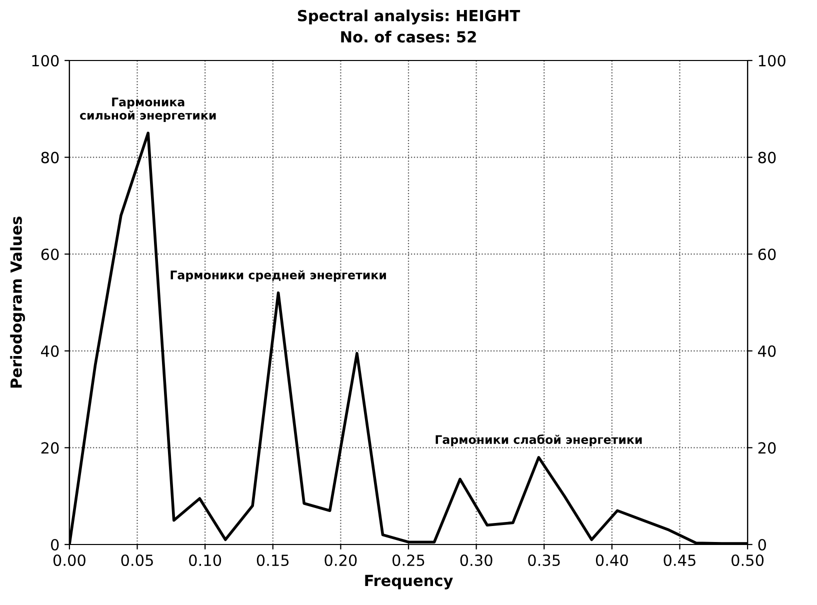 The height and width of the screenshot is (605, 817). What do you see at coordinates (772, 60) in the screenshot?
I see `y2-tick-label: 100` at bounding box center [772, 60].